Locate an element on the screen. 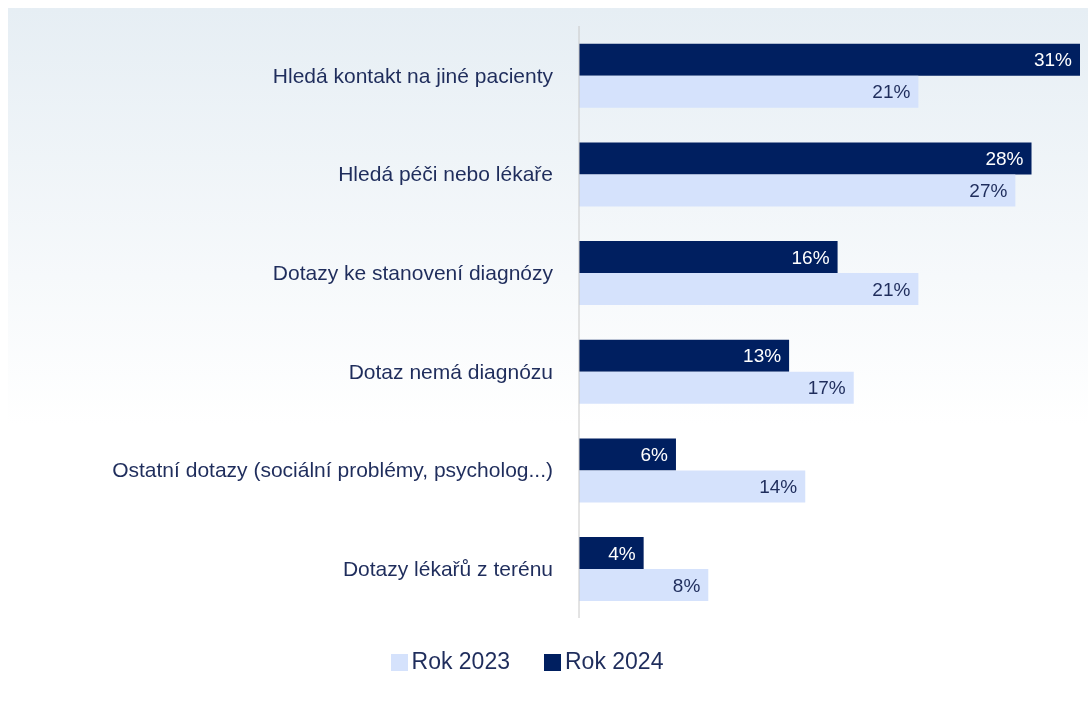 The image size is (1088, 704). y-tick-label: Ostatní dotazy (sociální problémy, psycholog...) is located at coordinates (332, 470).